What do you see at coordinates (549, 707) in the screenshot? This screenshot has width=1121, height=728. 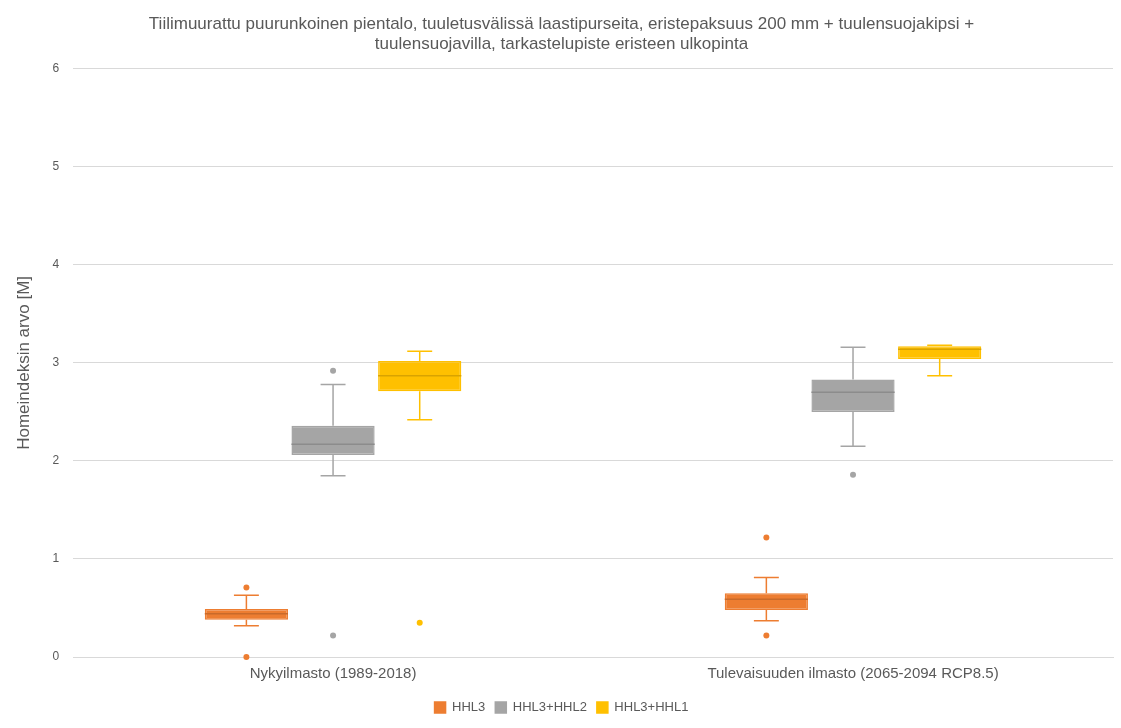 I see `legend-label: HHL3+HHL2` at bounding box center [549, 707].